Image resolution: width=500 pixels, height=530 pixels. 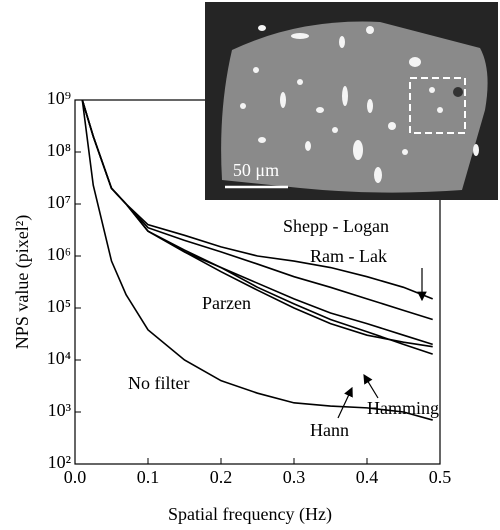 I want to click on y-tick-label: 10², so click(x=59, y=462).